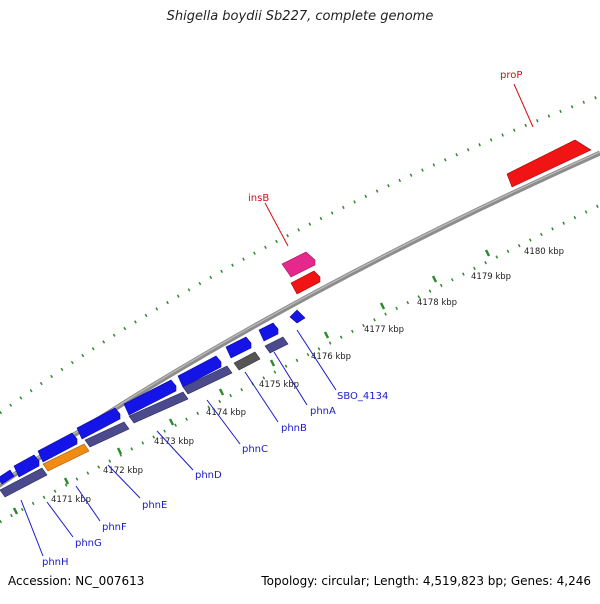 The width and height of the screenshot is (600, 604). I want to click on map-title: Shigella boydii Sb227, complete genome, so click(300, 16).